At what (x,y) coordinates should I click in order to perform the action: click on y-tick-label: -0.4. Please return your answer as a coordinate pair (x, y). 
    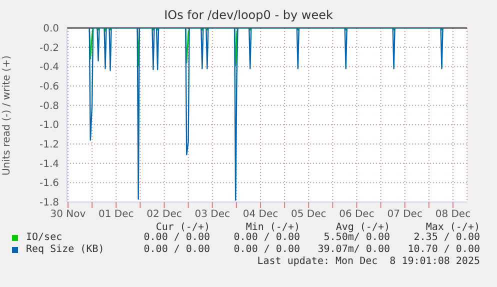
    Looking at the image, I should click on (49, 68).